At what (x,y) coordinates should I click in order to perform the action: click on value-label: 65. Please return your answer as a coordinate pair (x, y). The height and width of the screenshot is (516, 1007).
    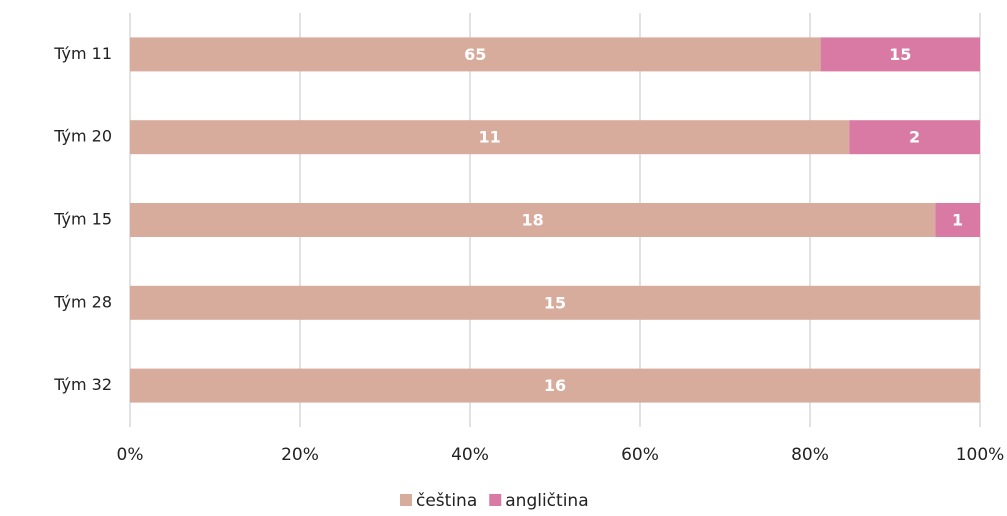
    Looking at the image, I should click on (475, 54).